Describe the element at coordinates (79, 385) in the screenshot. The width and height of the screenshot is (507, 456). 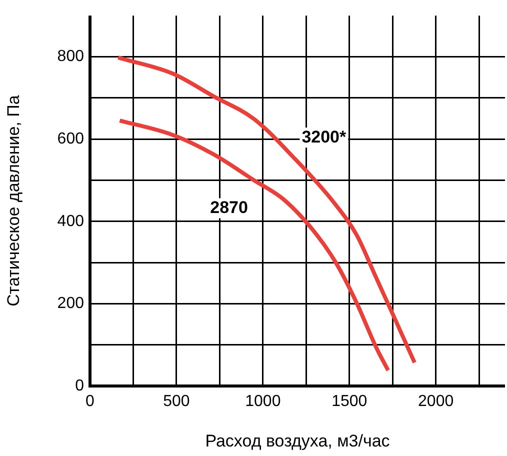
I see `y-tick-label: 0` at that location.